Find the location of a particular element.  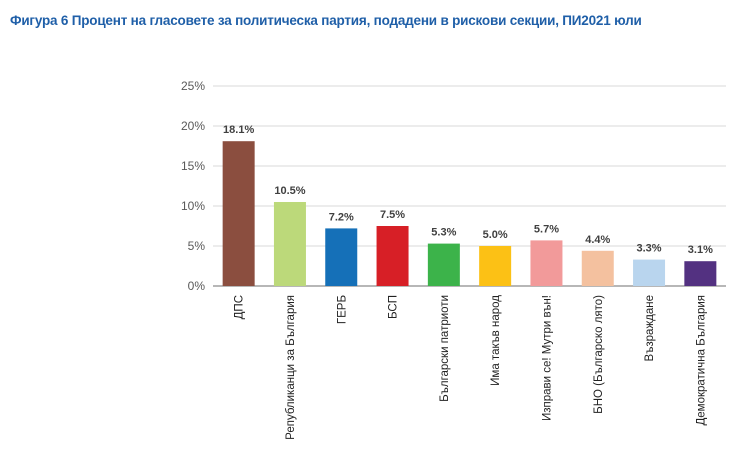

data-label: 5.7% is located at coordinates (546, 229).